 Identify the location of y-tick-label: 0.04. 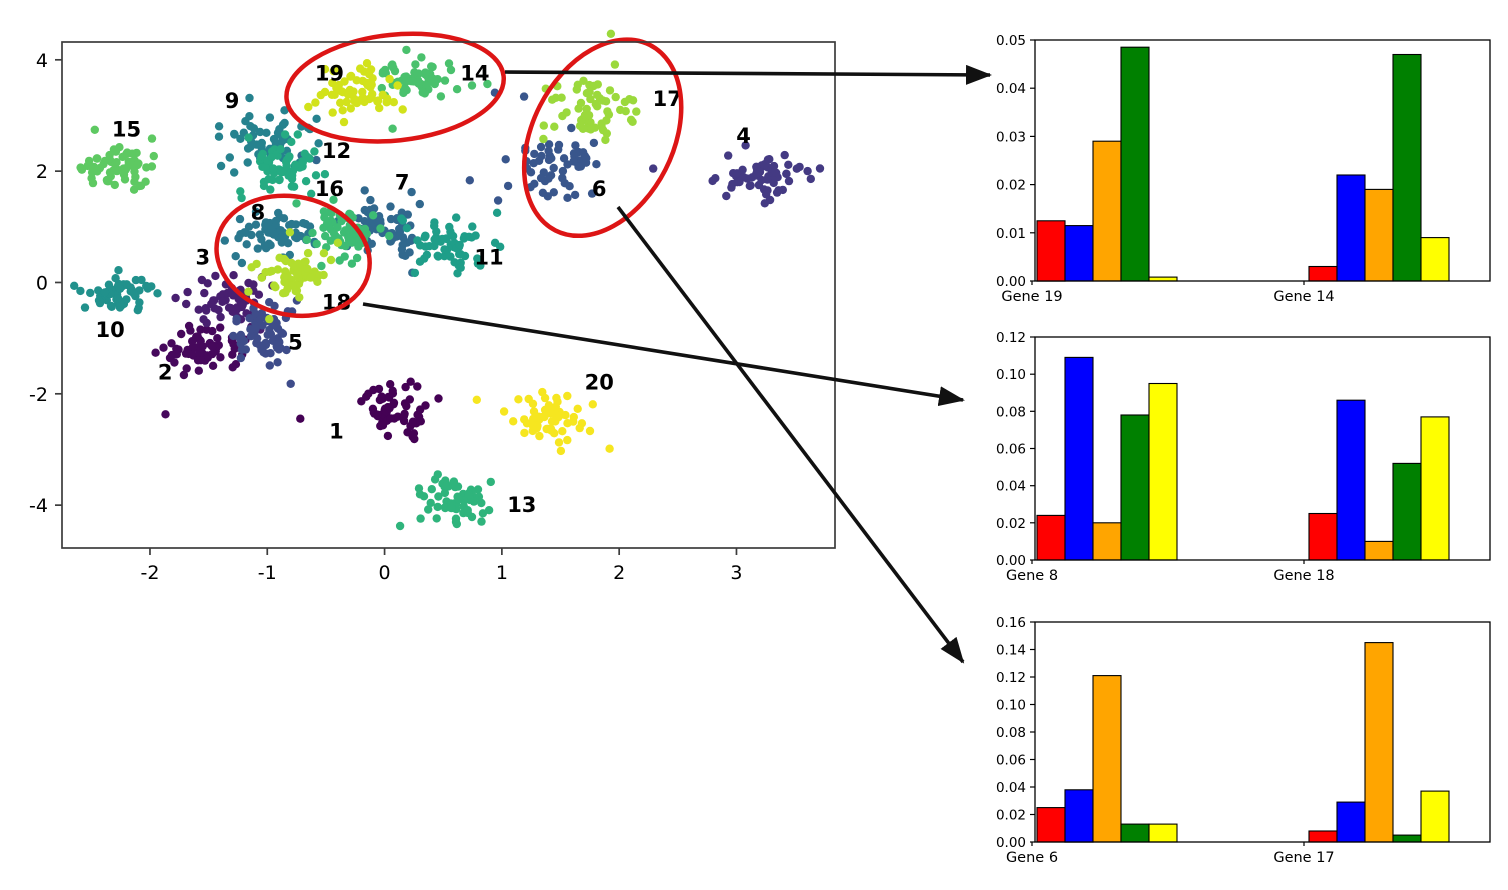
(1011, 487).